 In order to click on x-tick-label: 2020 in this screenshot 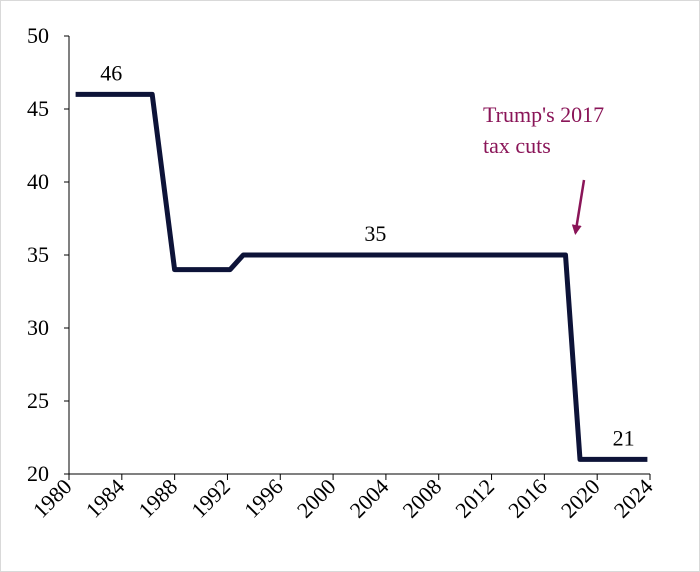, I will do `click(580, 498)`.